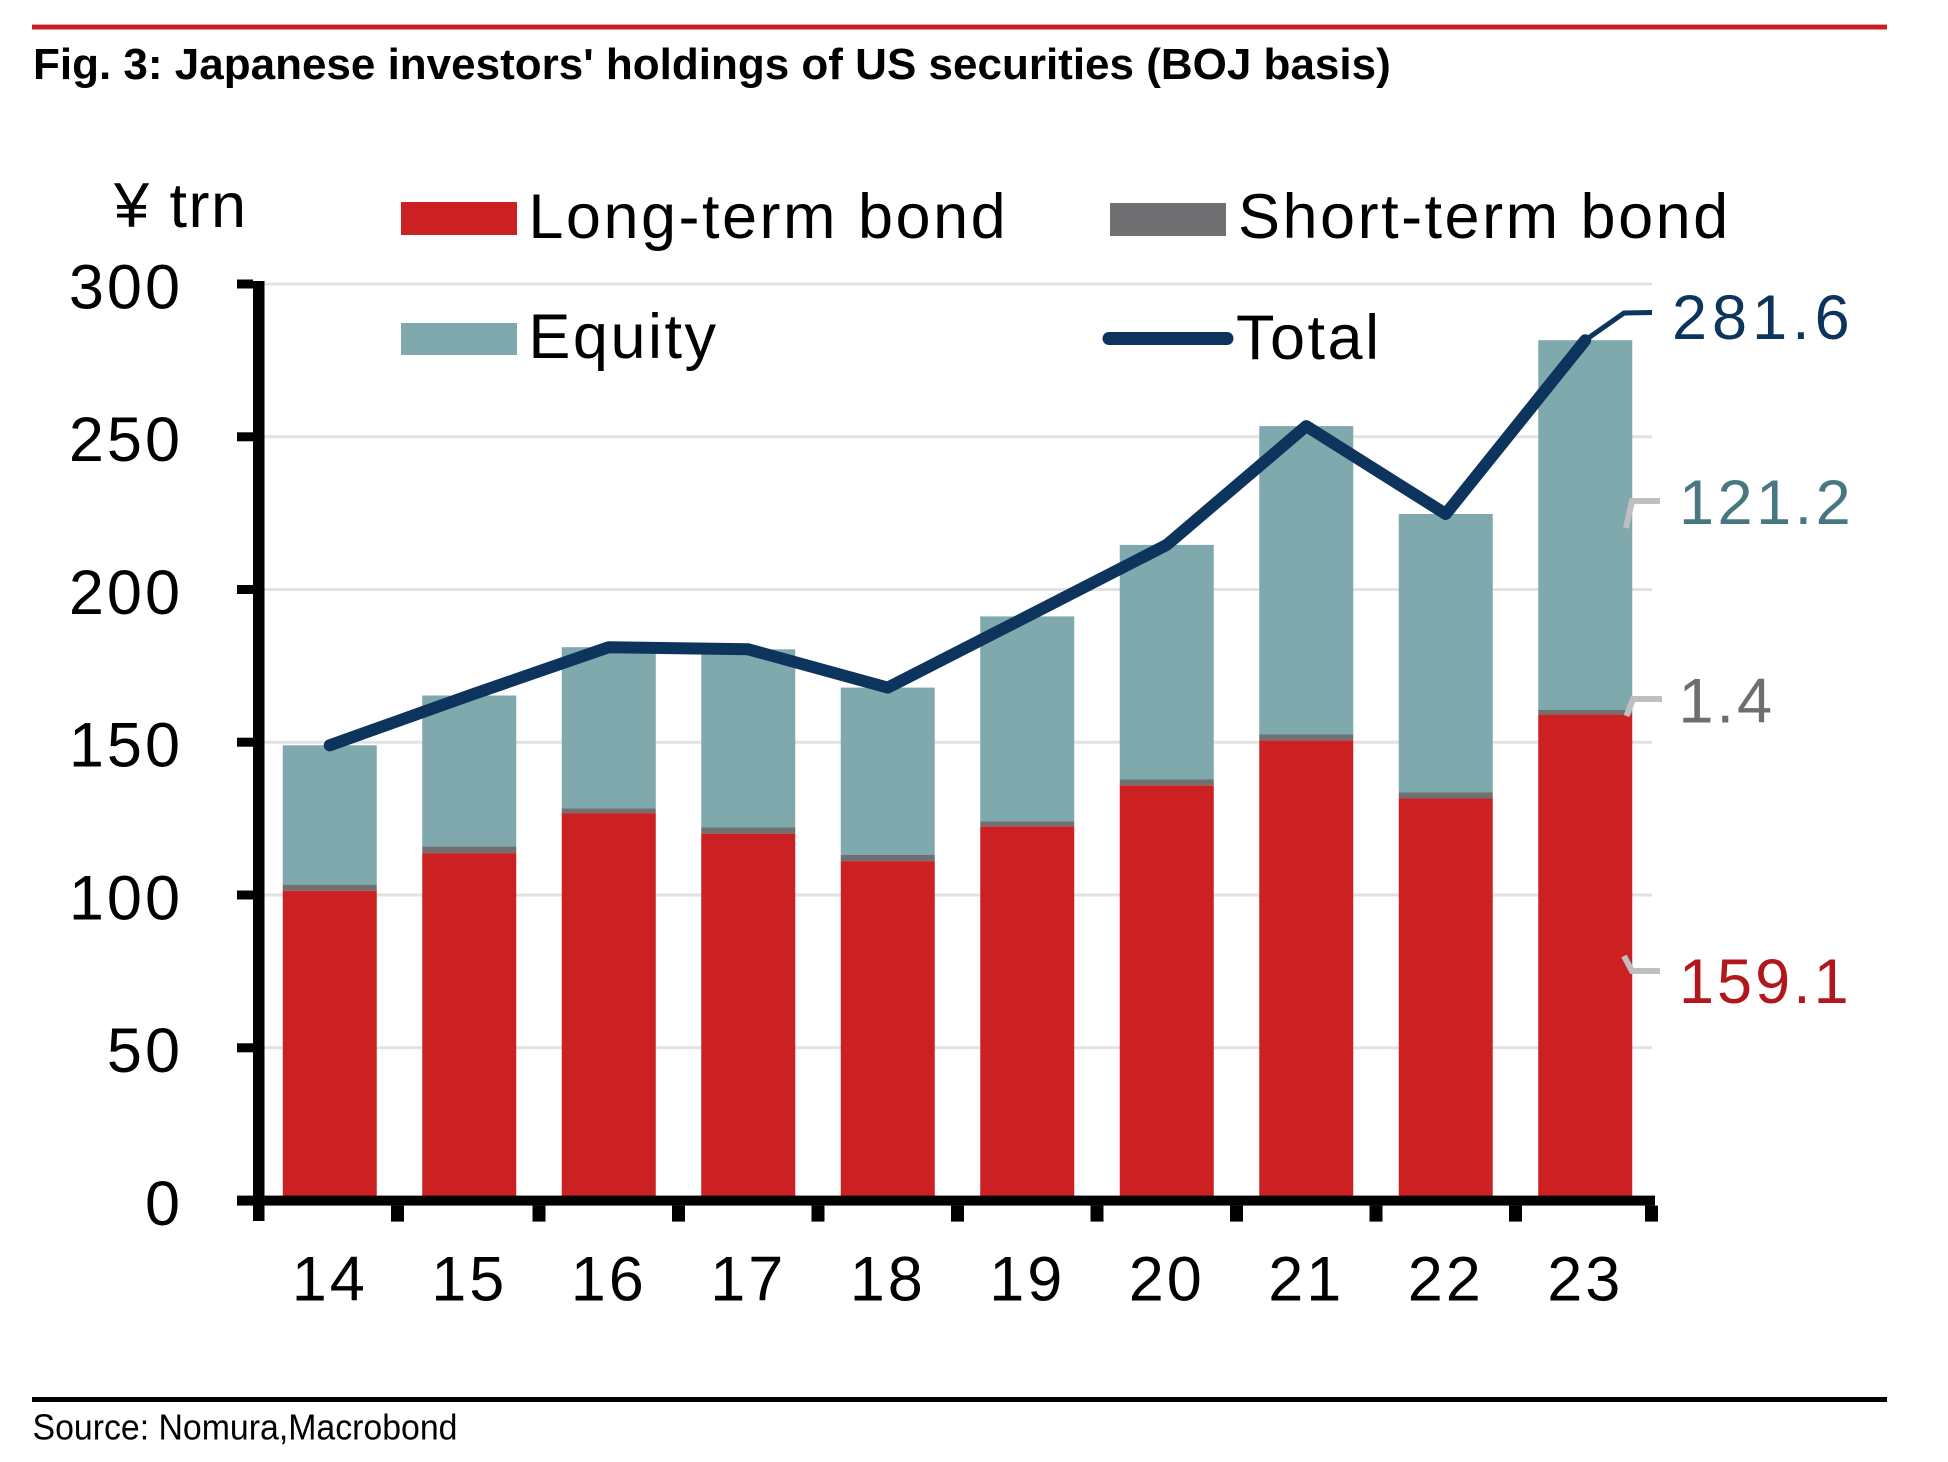 This screenshot has width=1948, height=1462. Describe the element at coordinates (145, 1051) in the screenshot. I see `svg-text: 50` at that location.